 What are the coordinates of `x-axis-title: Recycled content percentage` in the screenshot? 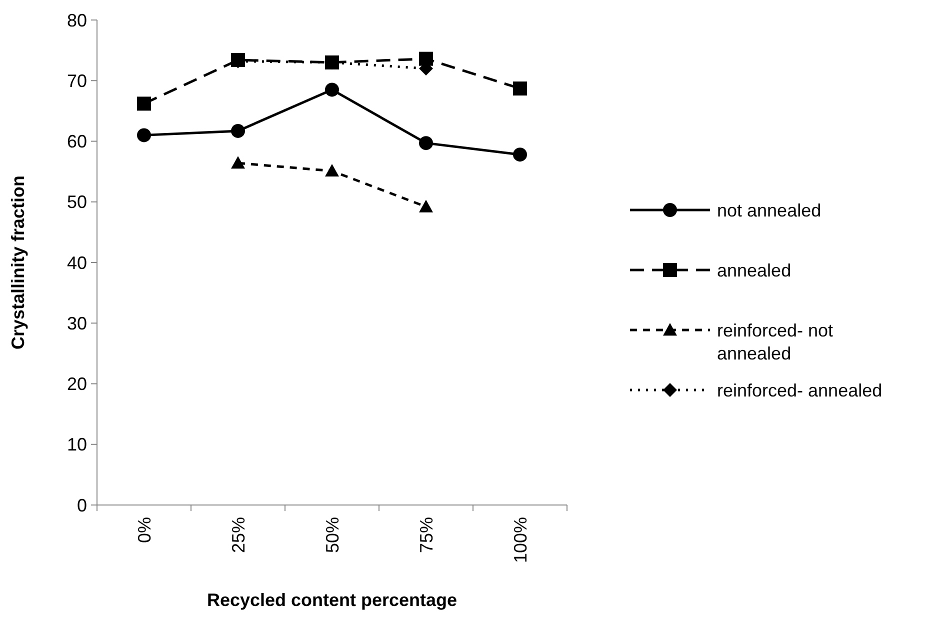 It's located at (332, 600).